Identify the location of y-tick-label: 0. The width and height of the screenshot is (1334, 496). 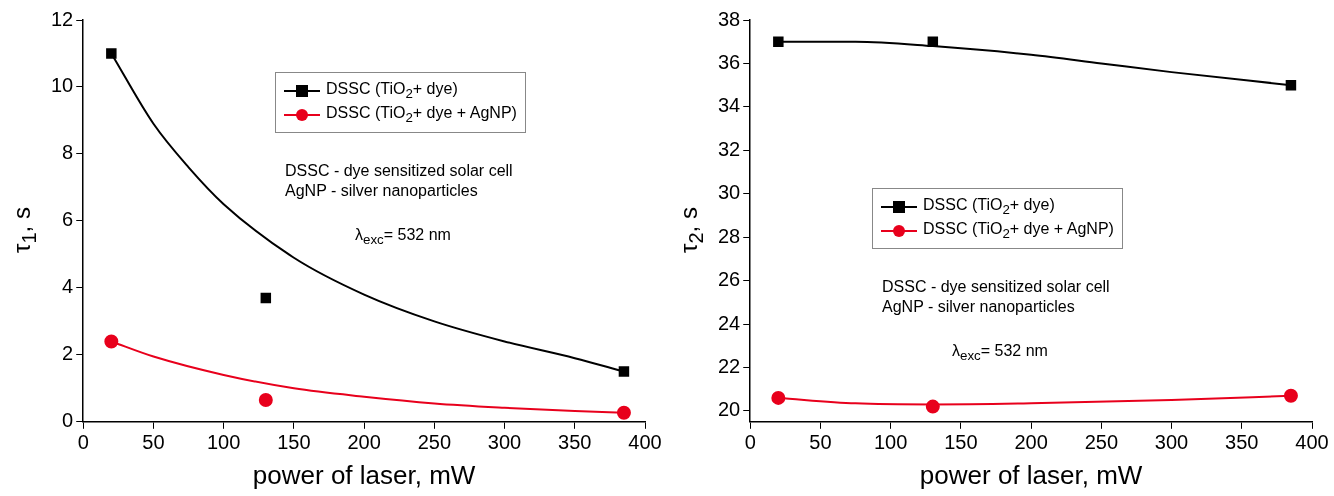
(68, 420).